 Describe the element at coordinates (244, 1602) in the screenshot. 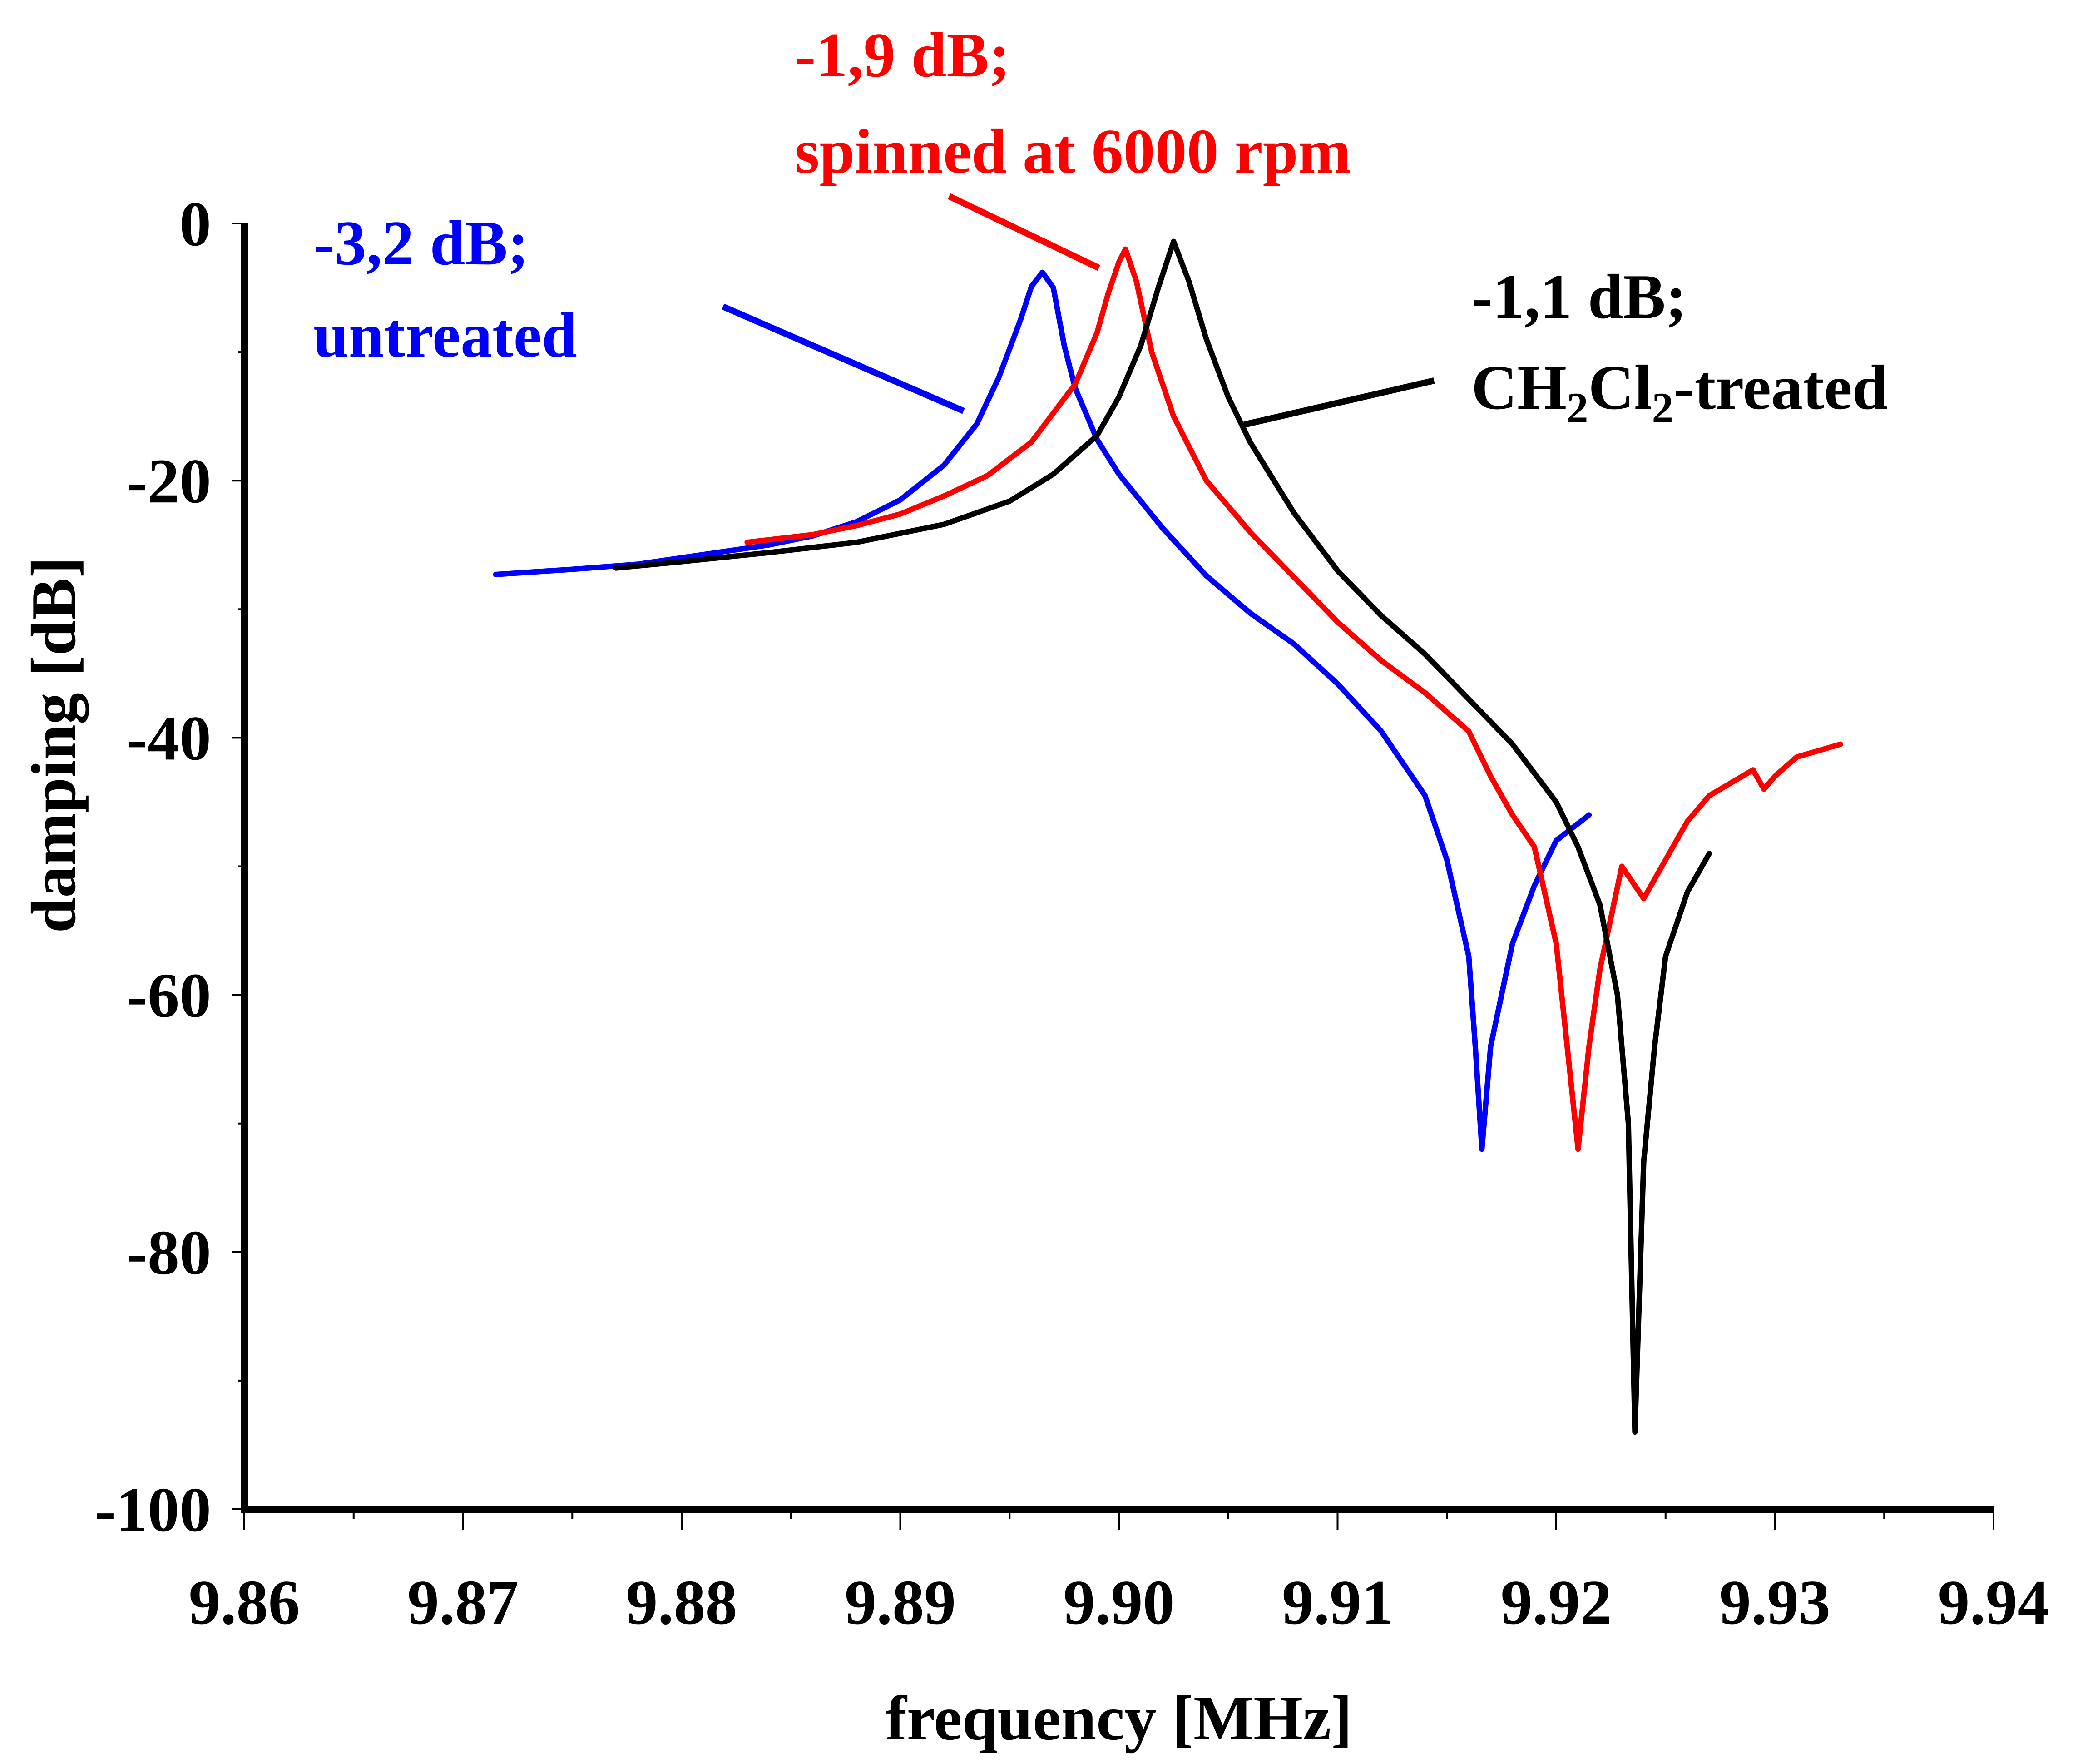

I see `x-tick-label: 9.86` at that location.